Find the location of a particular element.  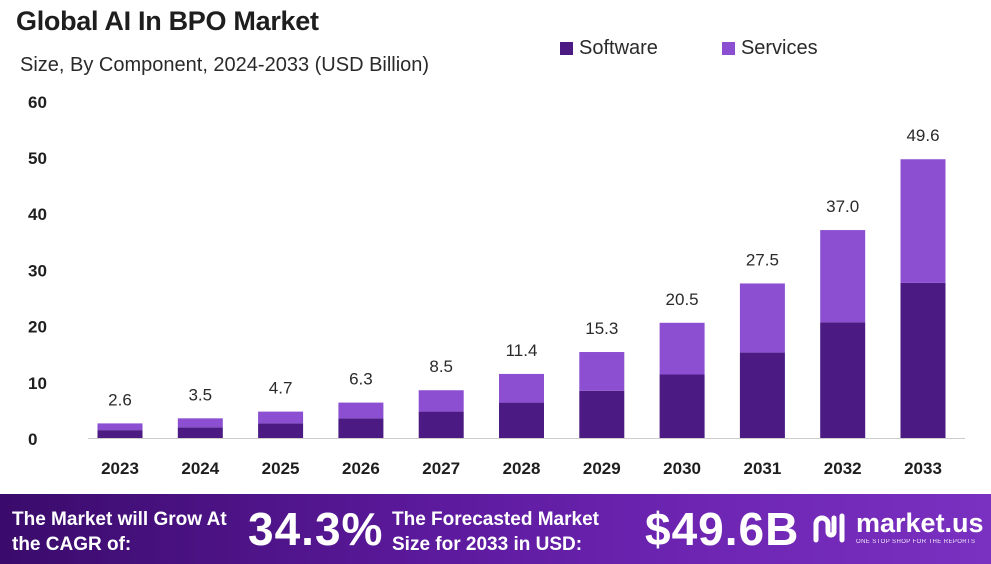

data-label: 37.0 is located at coordinates (842, 206).